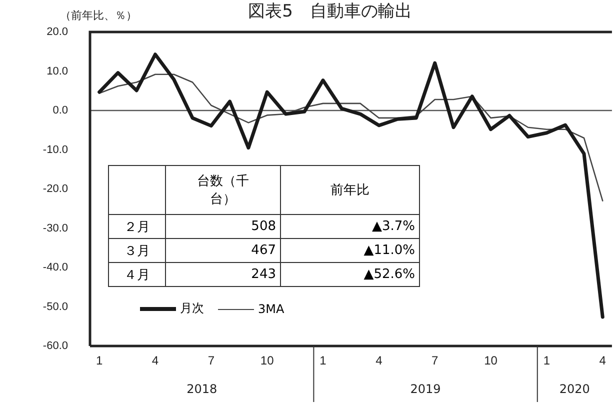 This screenshot has height=404, width=614. I want to click on y-tick-label: -50.0, so click(55, 306).